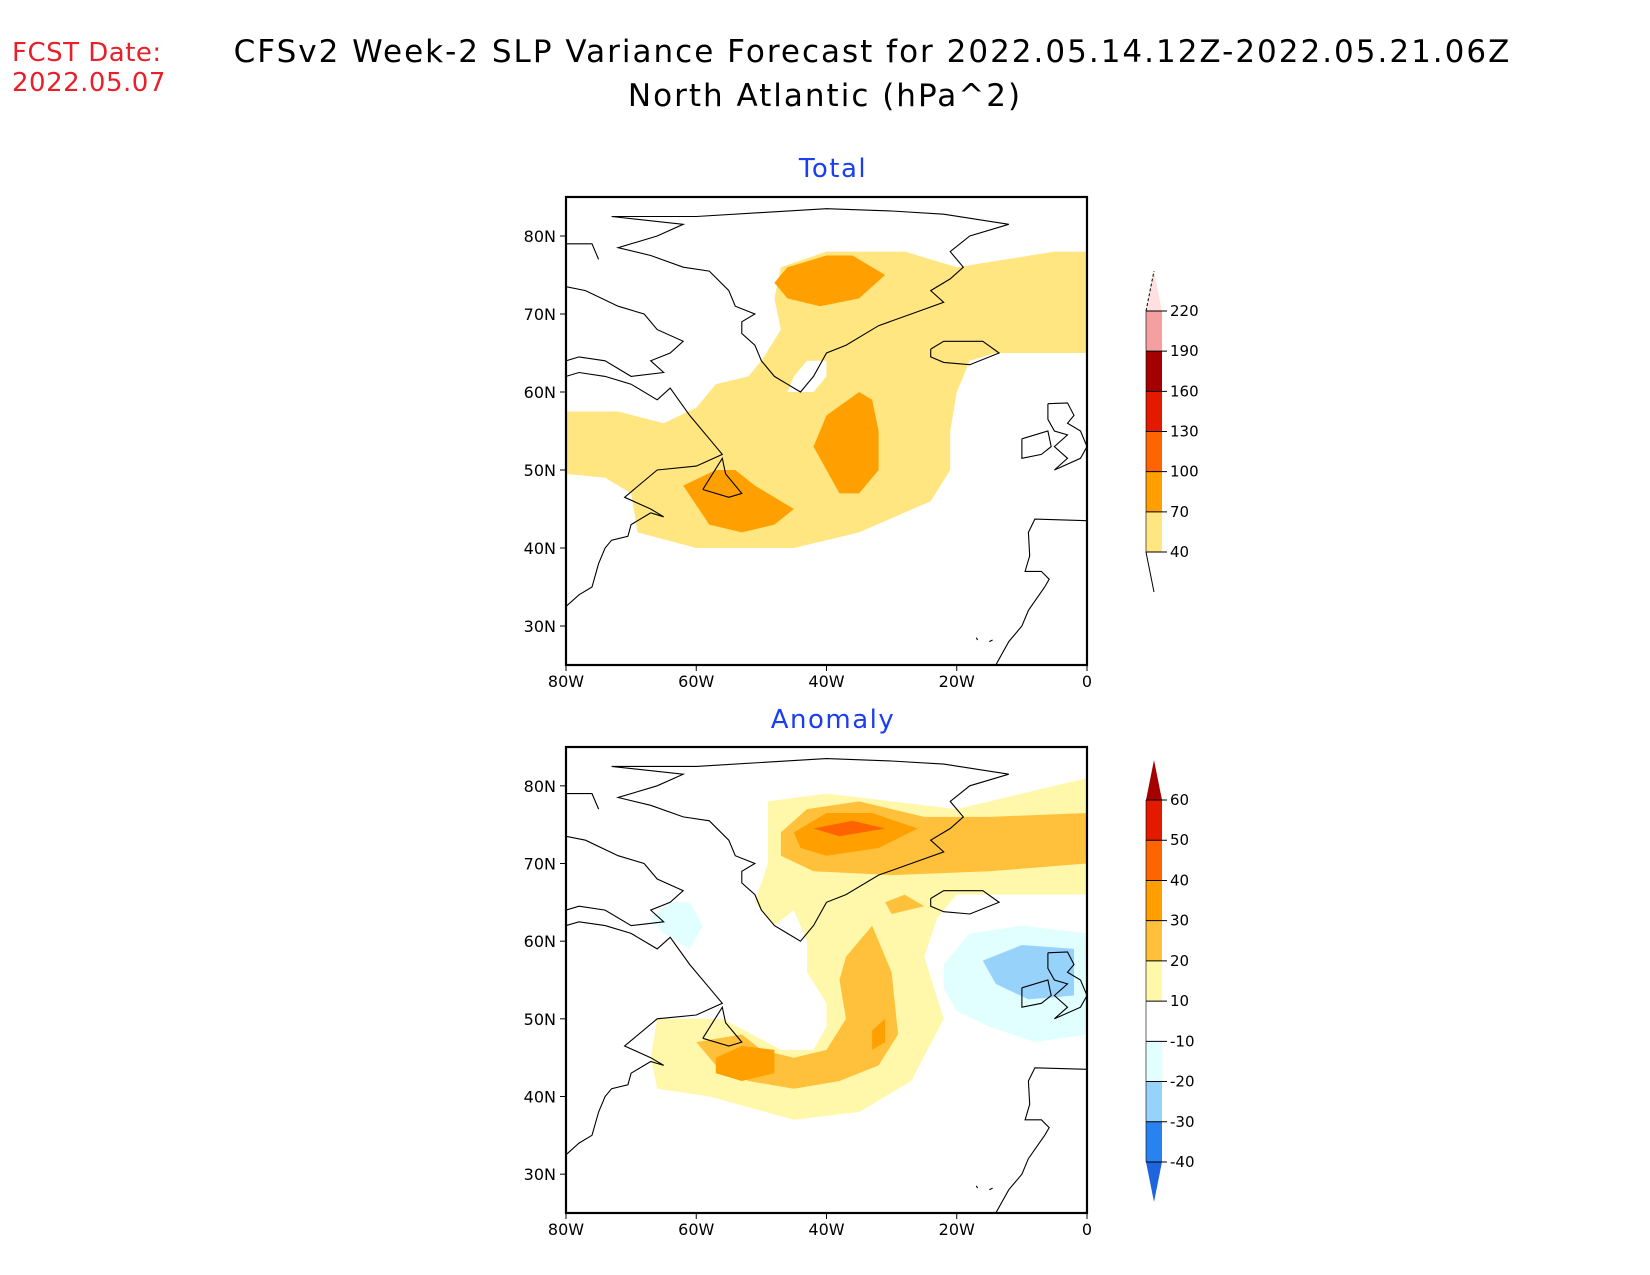 Image resolution: width=1650 pixels, height=1275 pixels. I want to click on forecast-date-label: FCST Date:, so click(87, 53).